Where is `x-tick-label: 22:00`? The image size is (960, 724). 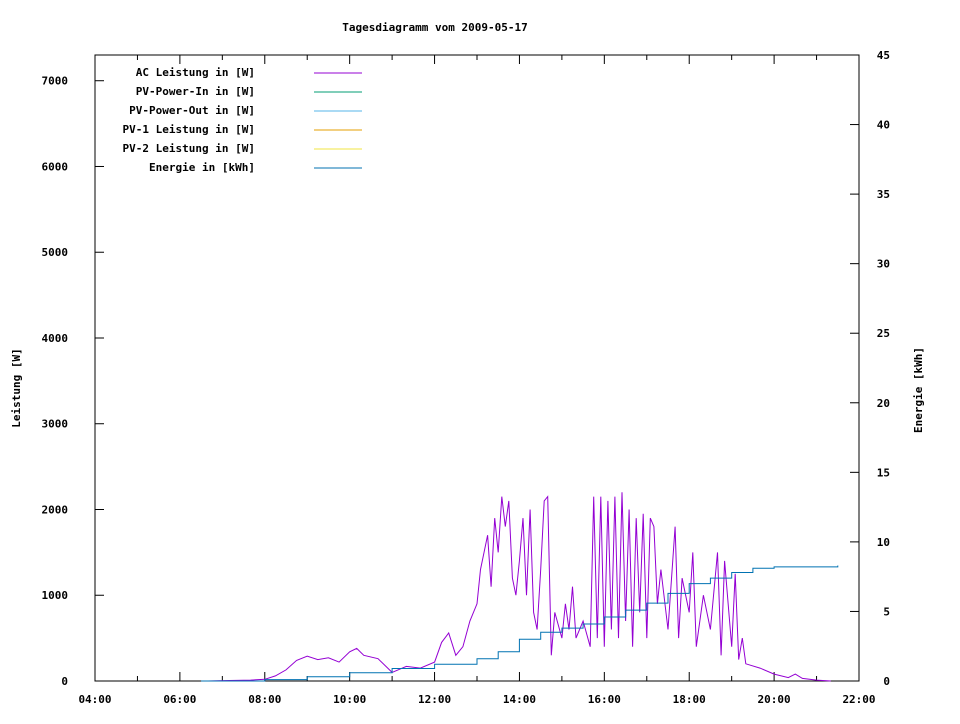
x-tick-label: 22:00 is located at coordinates (858, 699).